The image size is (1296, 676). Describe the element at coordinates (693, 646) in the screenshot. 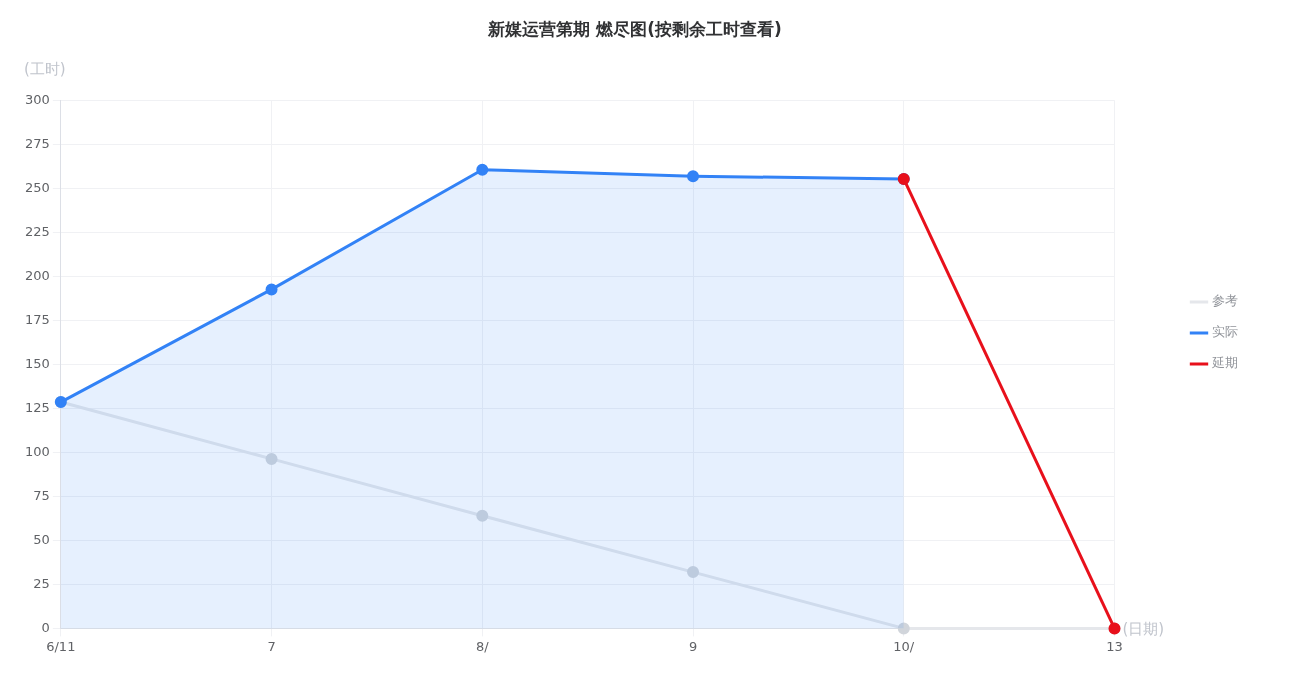

I see `x-tick-label: 9` at that location.